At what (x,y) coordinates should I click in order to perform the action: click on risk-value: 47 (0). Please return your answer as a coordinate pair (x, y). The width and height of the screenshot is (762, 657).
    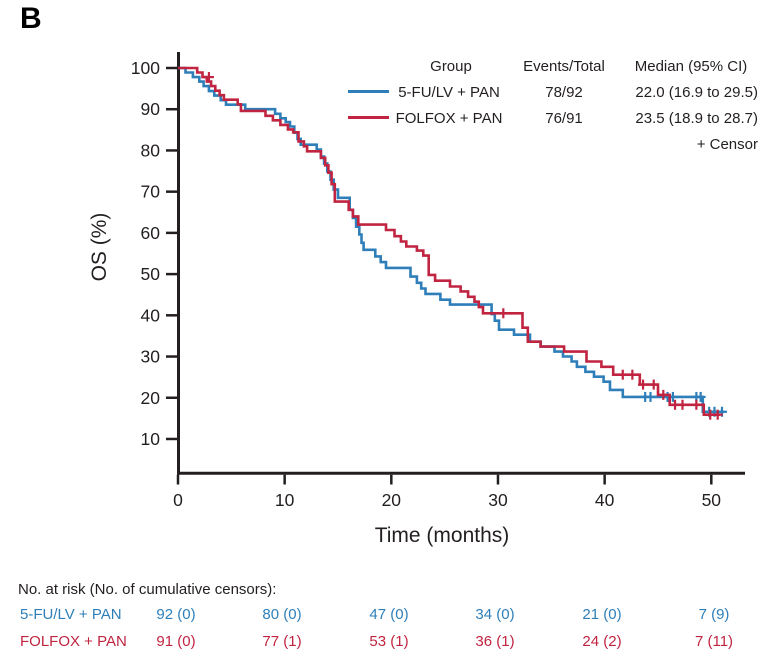
    Looking at the image, I should click on (389, 614).